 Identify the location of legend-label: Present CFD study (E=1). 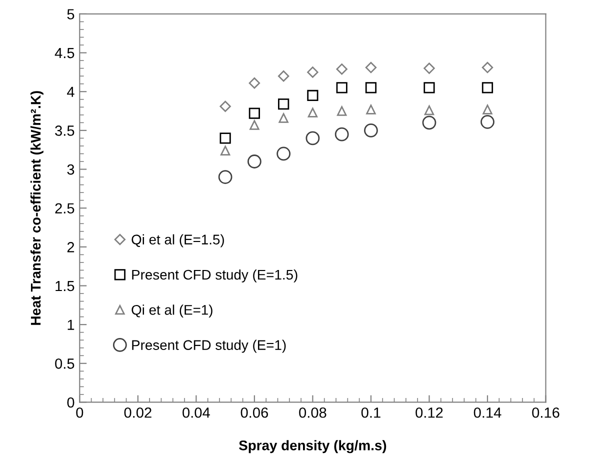
(209, 346).